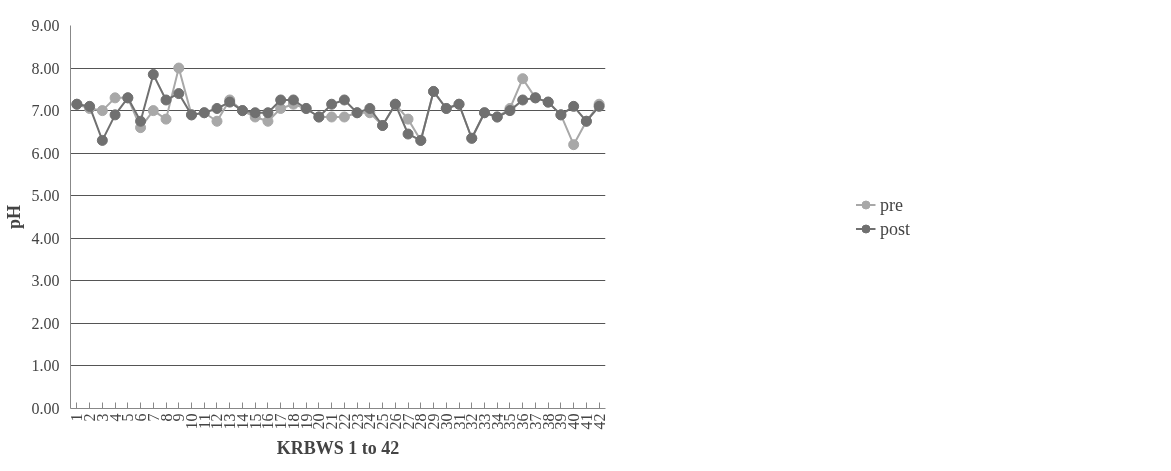 This screenshot has width=1171, height=471. Describe the element at coordinates (45, 238) in the screenshot. I see `y-tick-label: 4.00` at that location.